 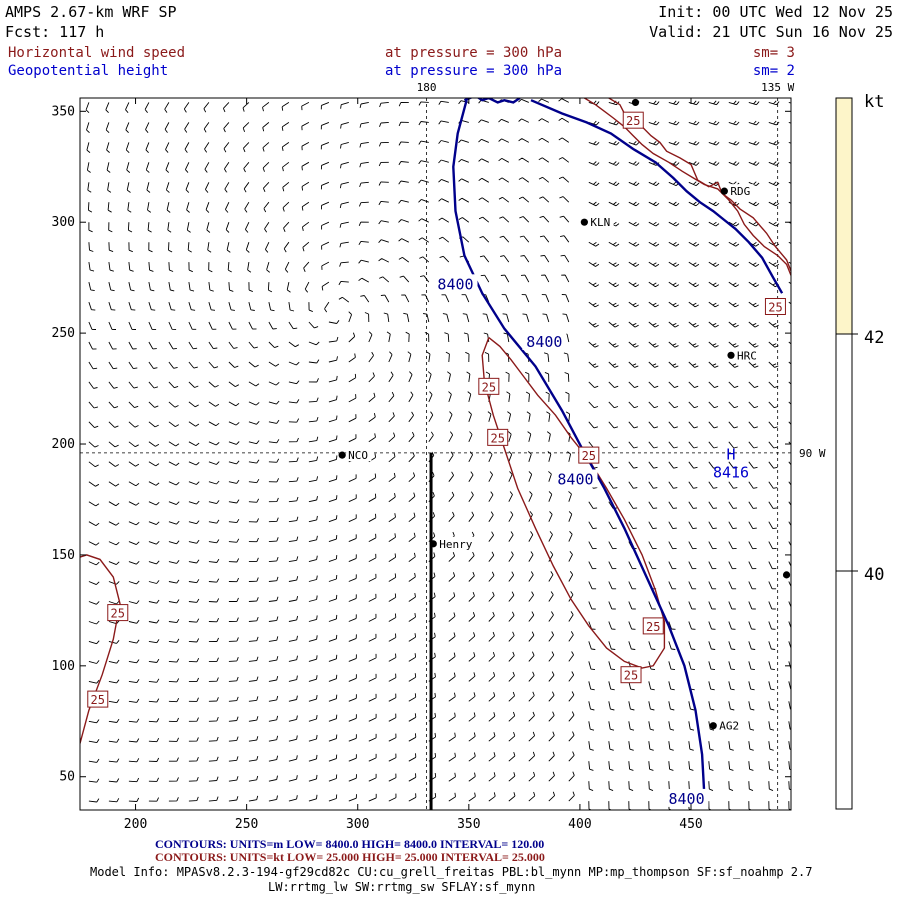 I want to click on high-value: 8416, so click(x=731, y=473).